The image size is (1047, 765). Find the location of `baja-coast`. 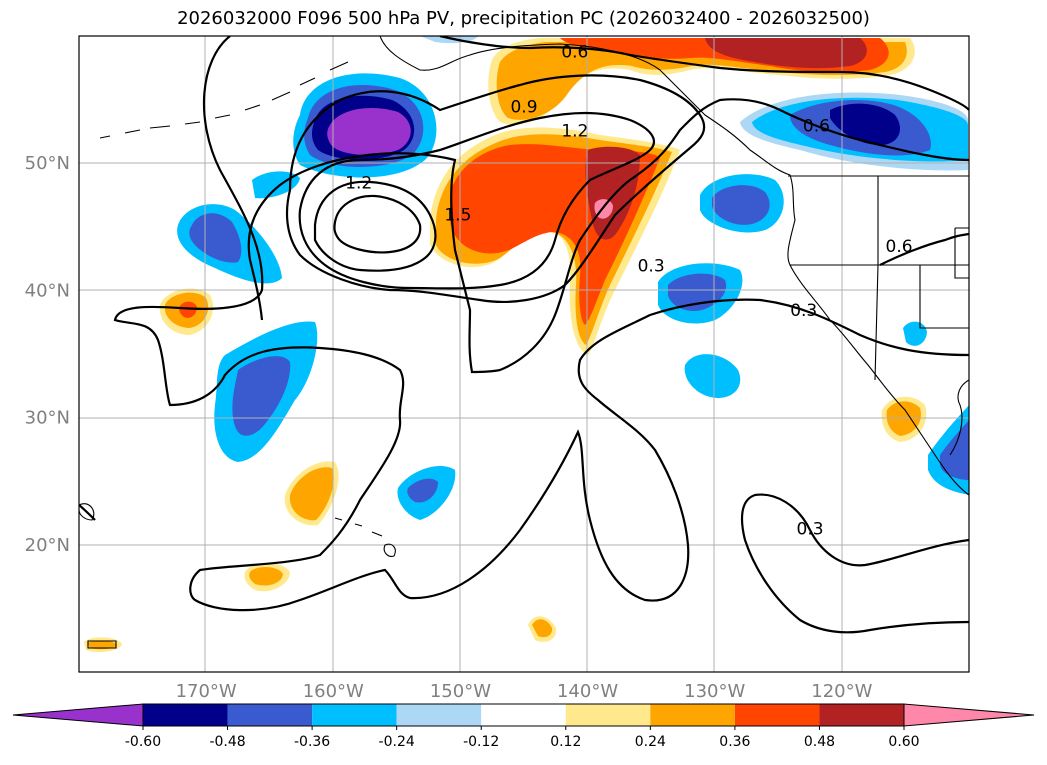

baja-coast is located at coordinates (959, 417).